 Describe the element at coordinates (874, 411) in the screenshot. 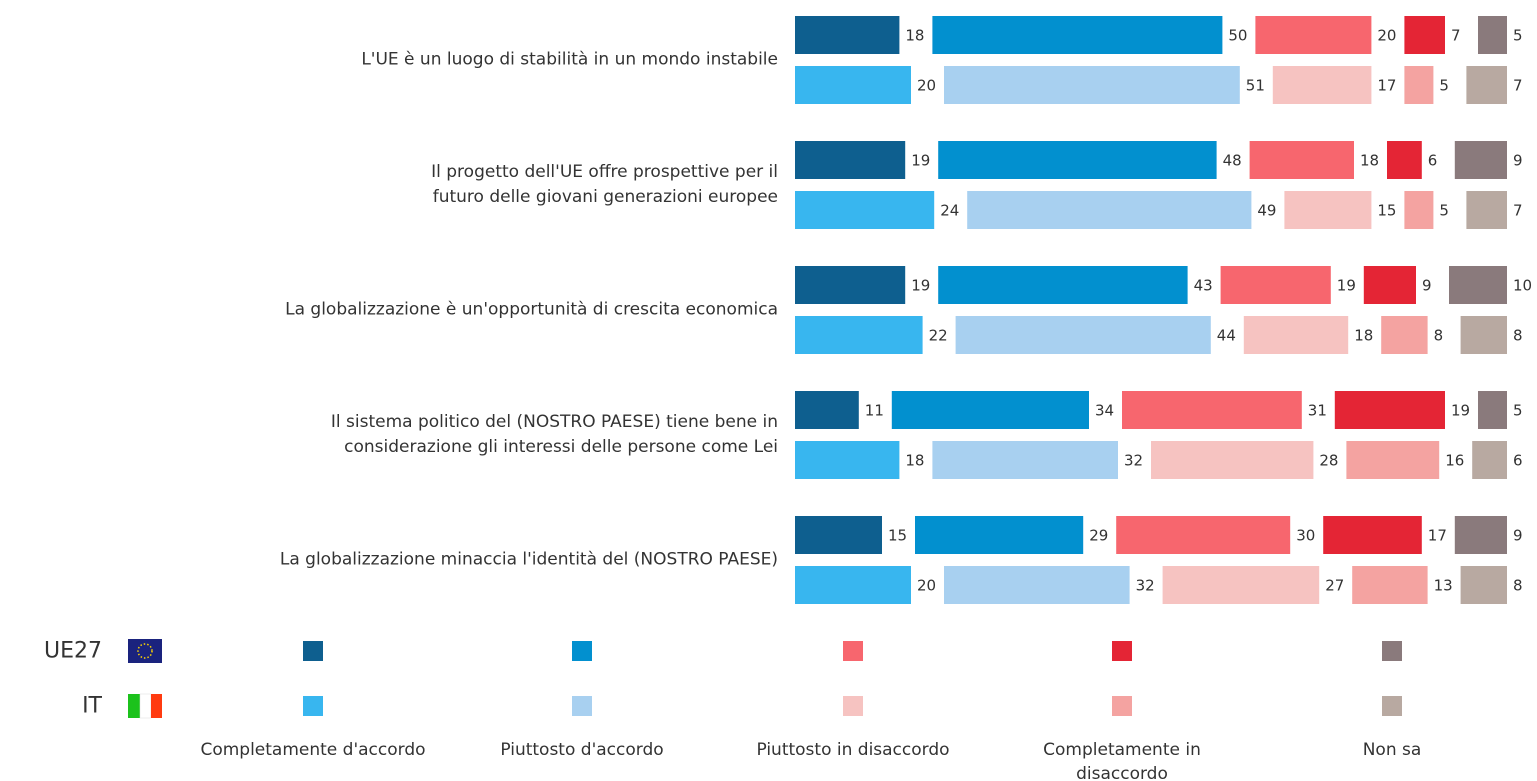

I see `value-label: 11` at that location.